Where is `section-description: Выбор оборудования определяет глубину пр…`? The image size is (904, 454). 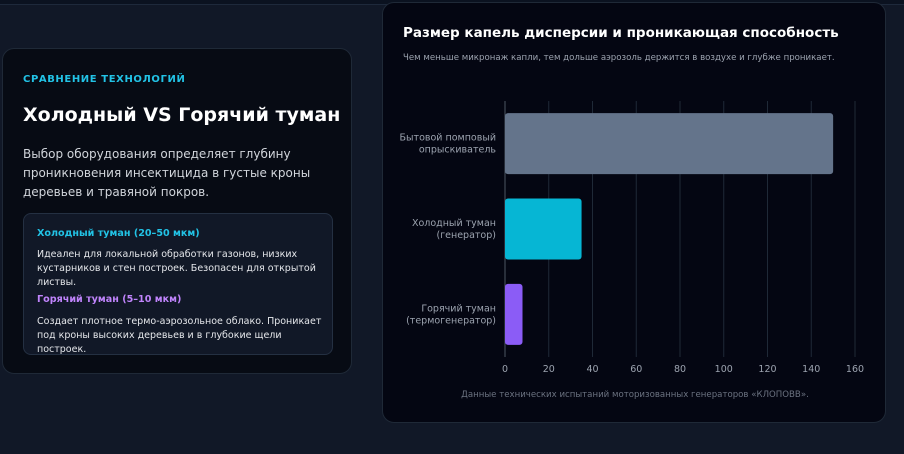 section-description: Выбор оборудования определяет глубину пр… is located at coordinates (167, 173).